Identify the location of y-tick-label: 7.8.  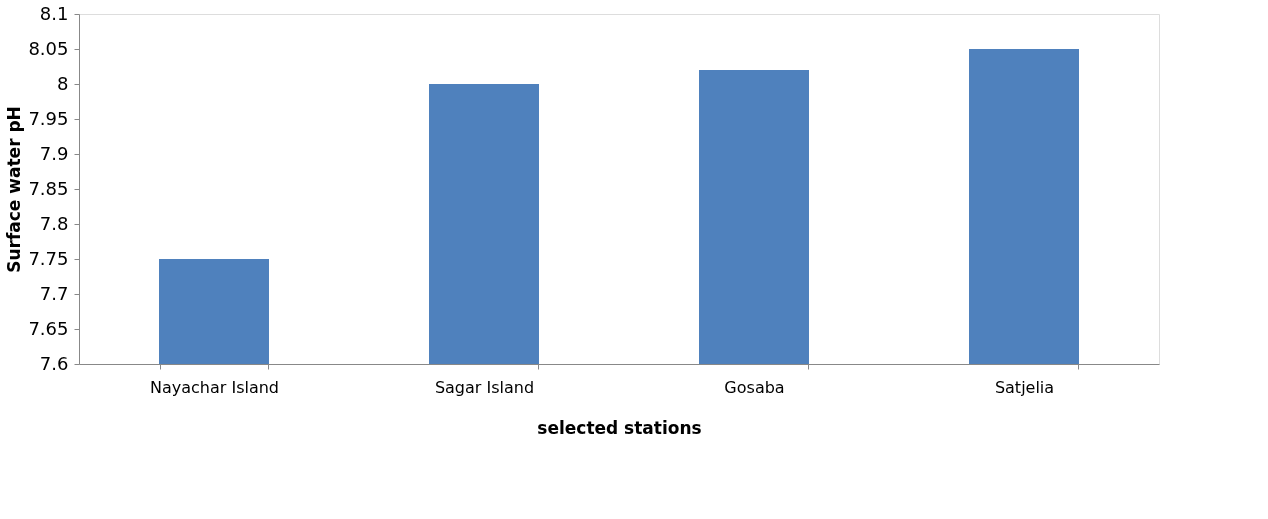
(54, 223).